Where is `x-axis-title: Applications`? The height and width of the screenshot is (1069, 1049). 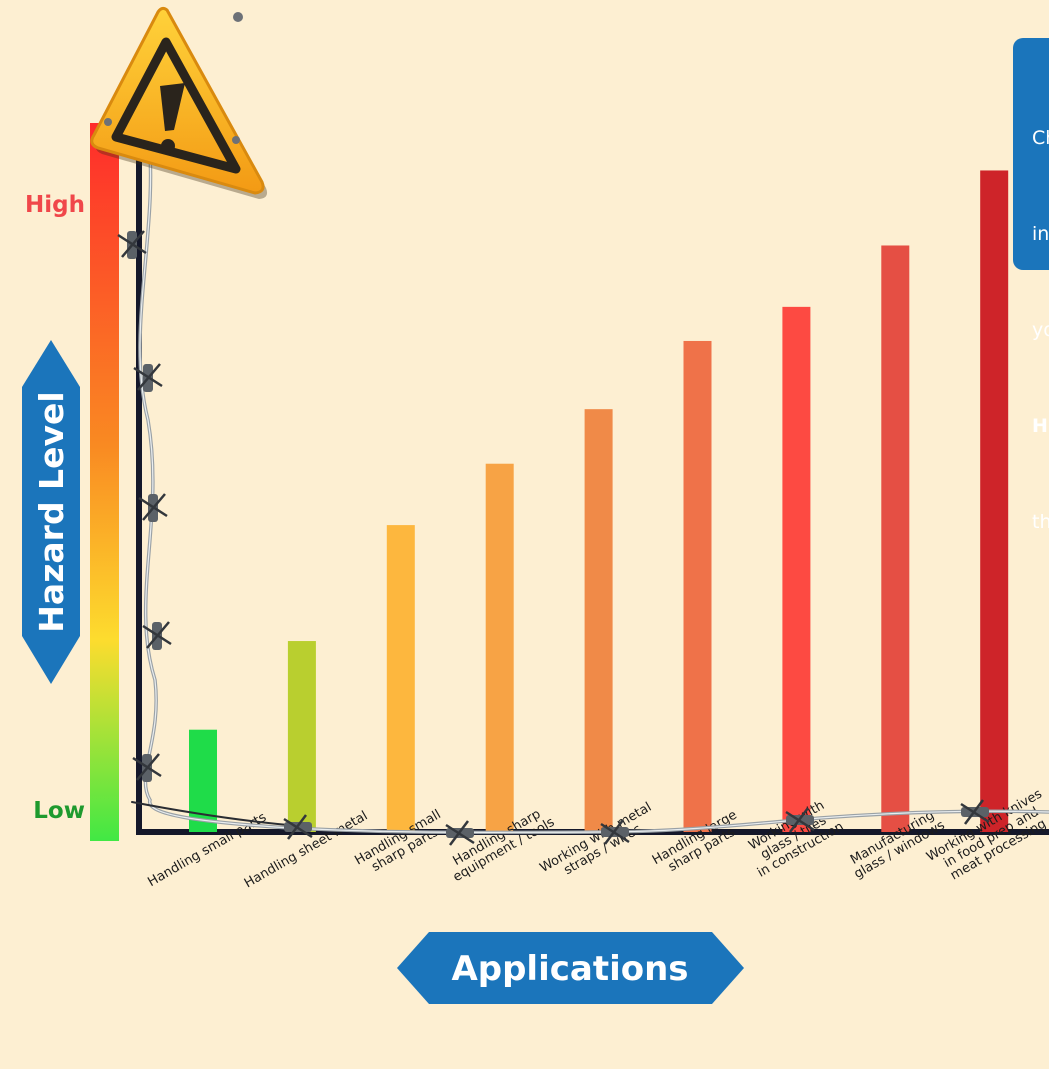 x-axis-title: Applications is located at coordinates (569, 969).